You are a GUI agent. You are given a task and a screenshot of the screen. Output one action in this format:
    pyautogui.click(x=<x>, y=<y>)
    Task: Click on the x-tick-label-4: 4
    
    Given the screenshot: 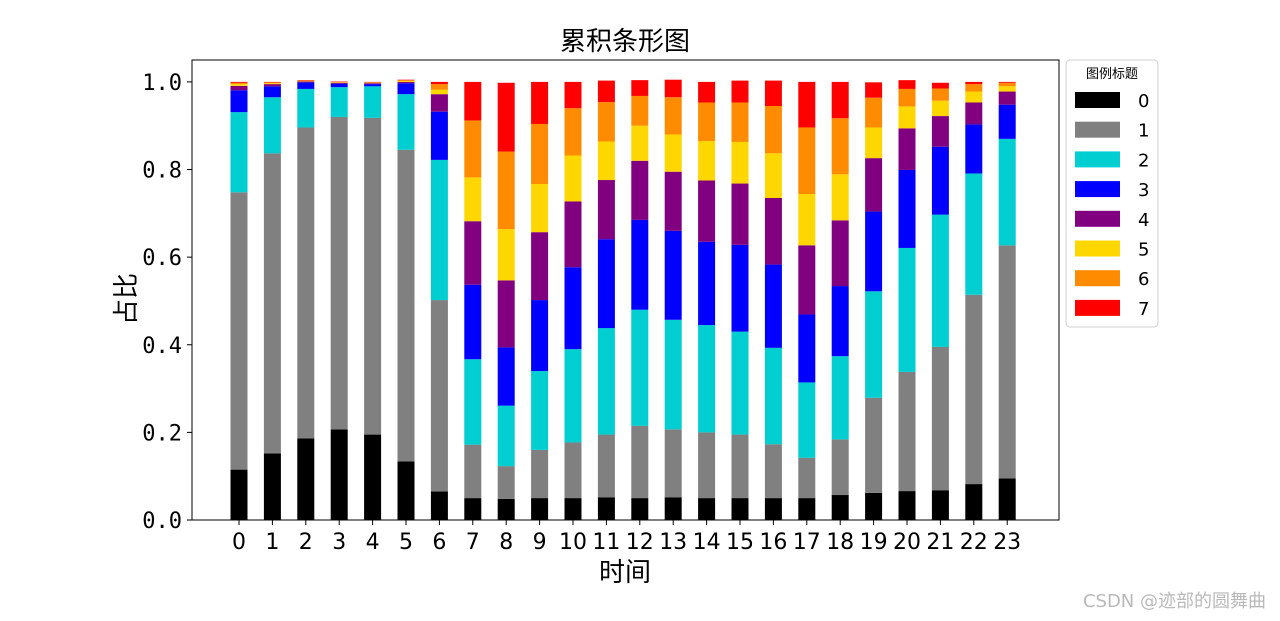 What is the action you would take?
    pyautogui.click(x=373, y=542)
    